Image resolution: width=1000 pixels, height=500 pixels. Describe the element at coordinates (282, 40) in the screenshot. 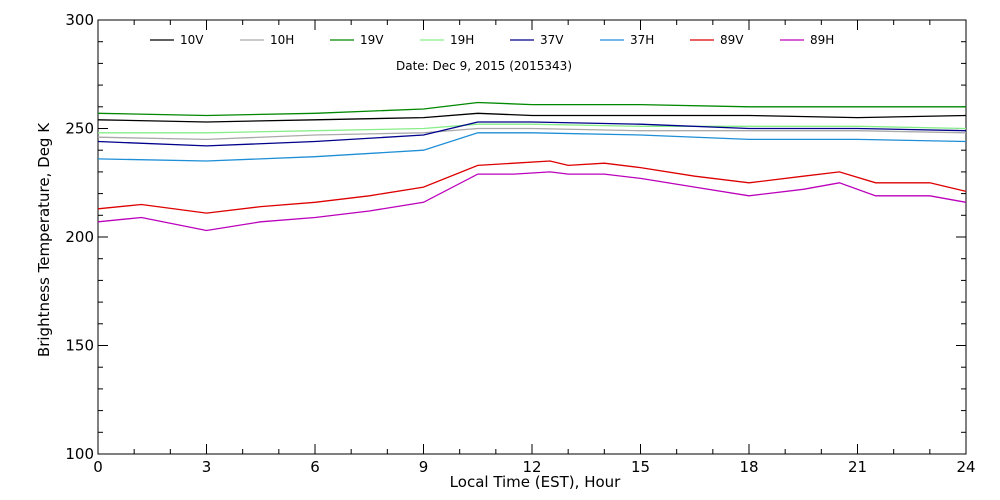

I see `legend-label-10h: 10H` at that location.